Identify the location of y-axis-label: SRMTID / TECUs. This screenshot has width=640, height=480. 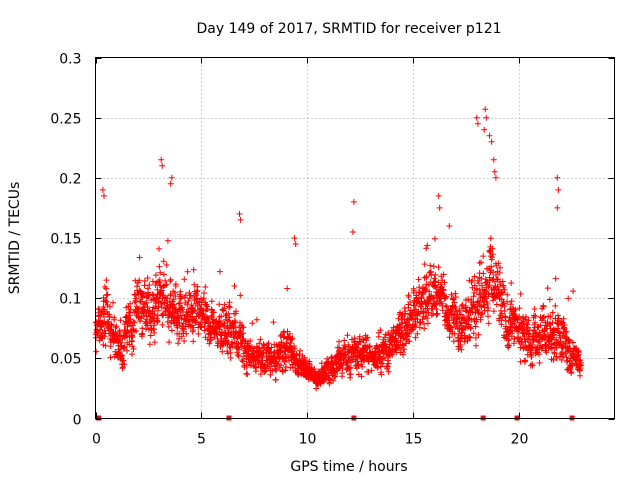
(15, 238).